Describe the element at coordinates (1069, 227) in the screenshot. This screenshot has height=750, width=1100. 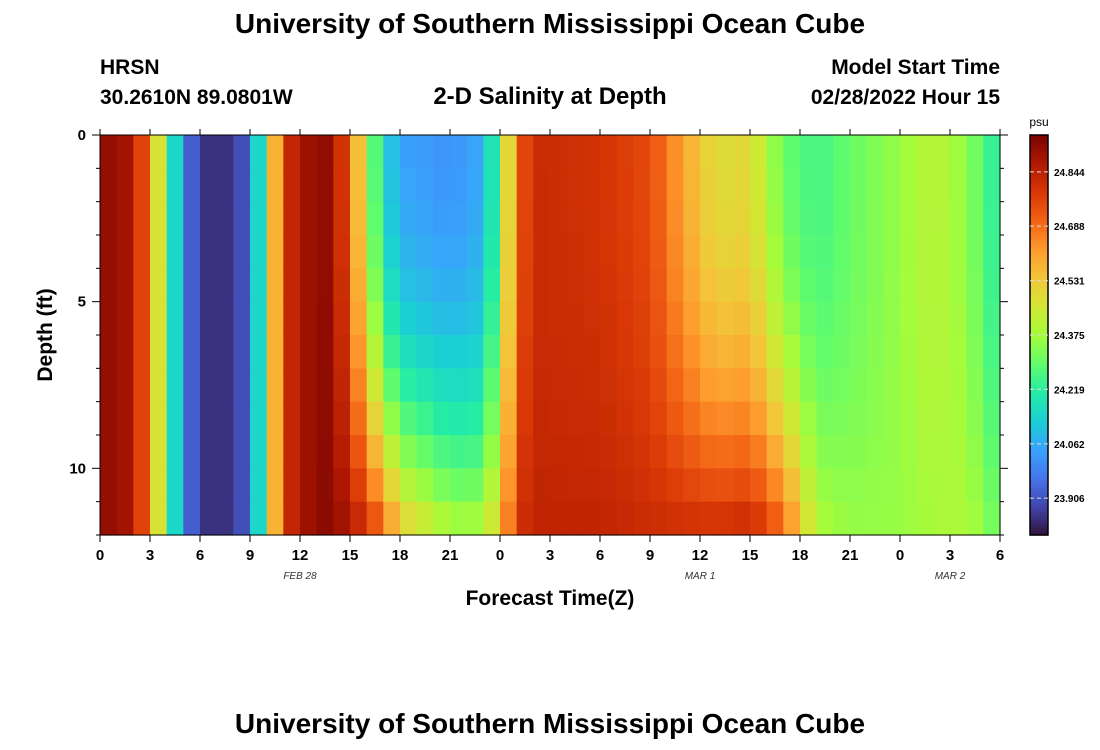
I see `colorbar-tick-label: 24.688` at that location.